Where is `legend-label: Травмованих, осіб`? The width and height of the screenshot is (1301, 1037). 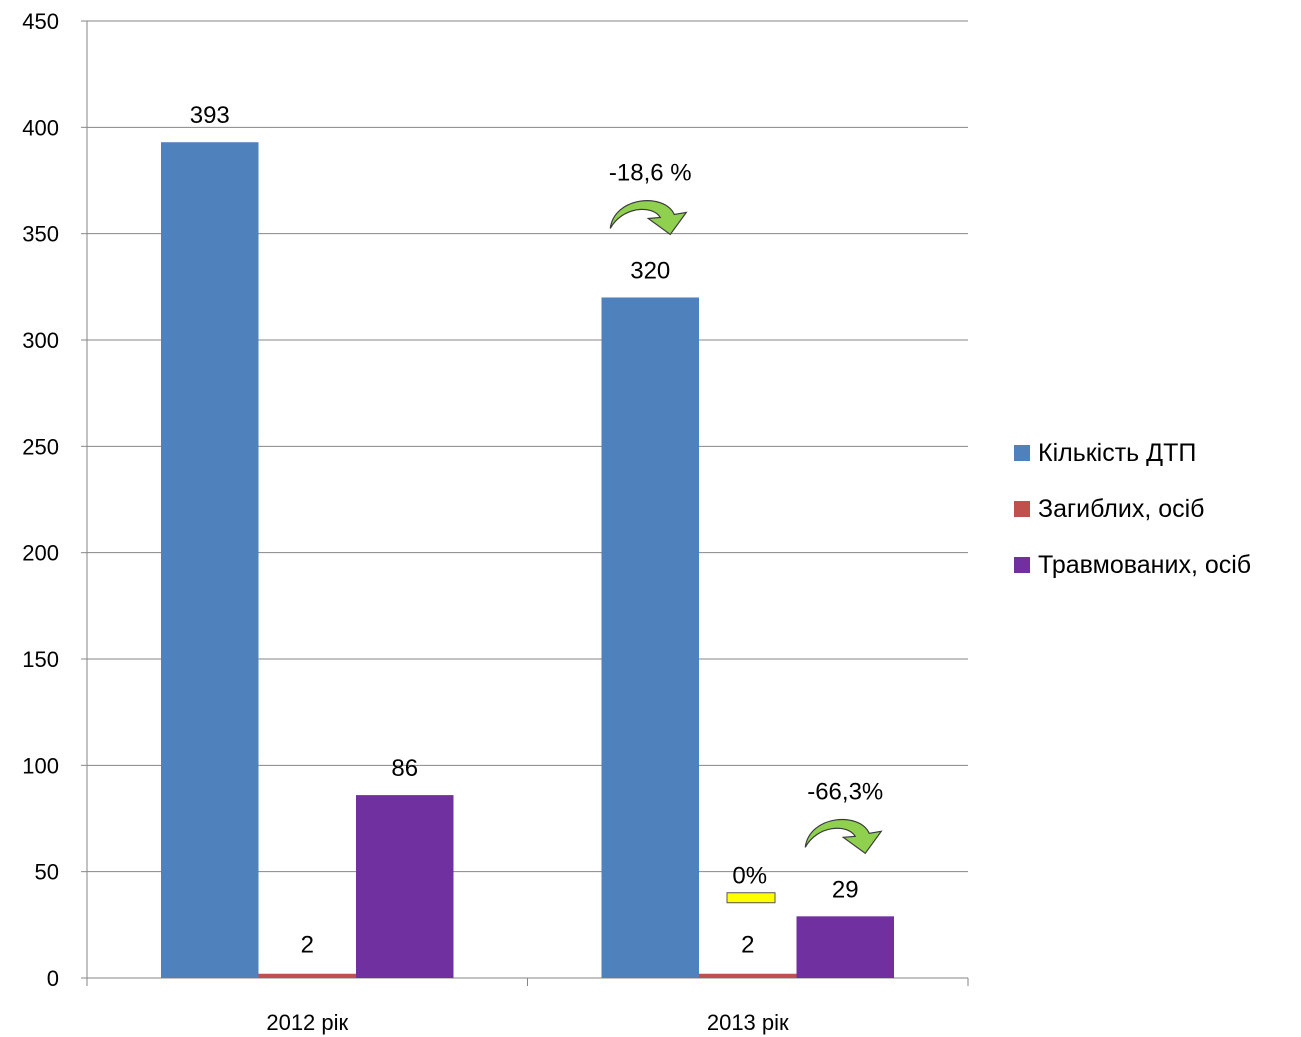 legend-label: Травмованих, осіб is located at coordinates (1145, 564).